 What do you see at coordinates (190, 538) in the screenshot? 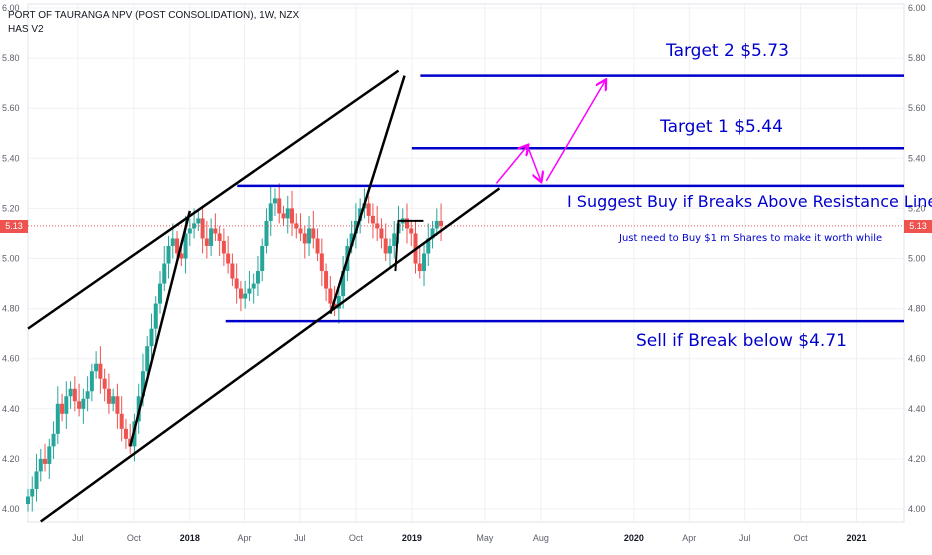
I see `x-tick-label: 2018` at bounding box center [190, 538].